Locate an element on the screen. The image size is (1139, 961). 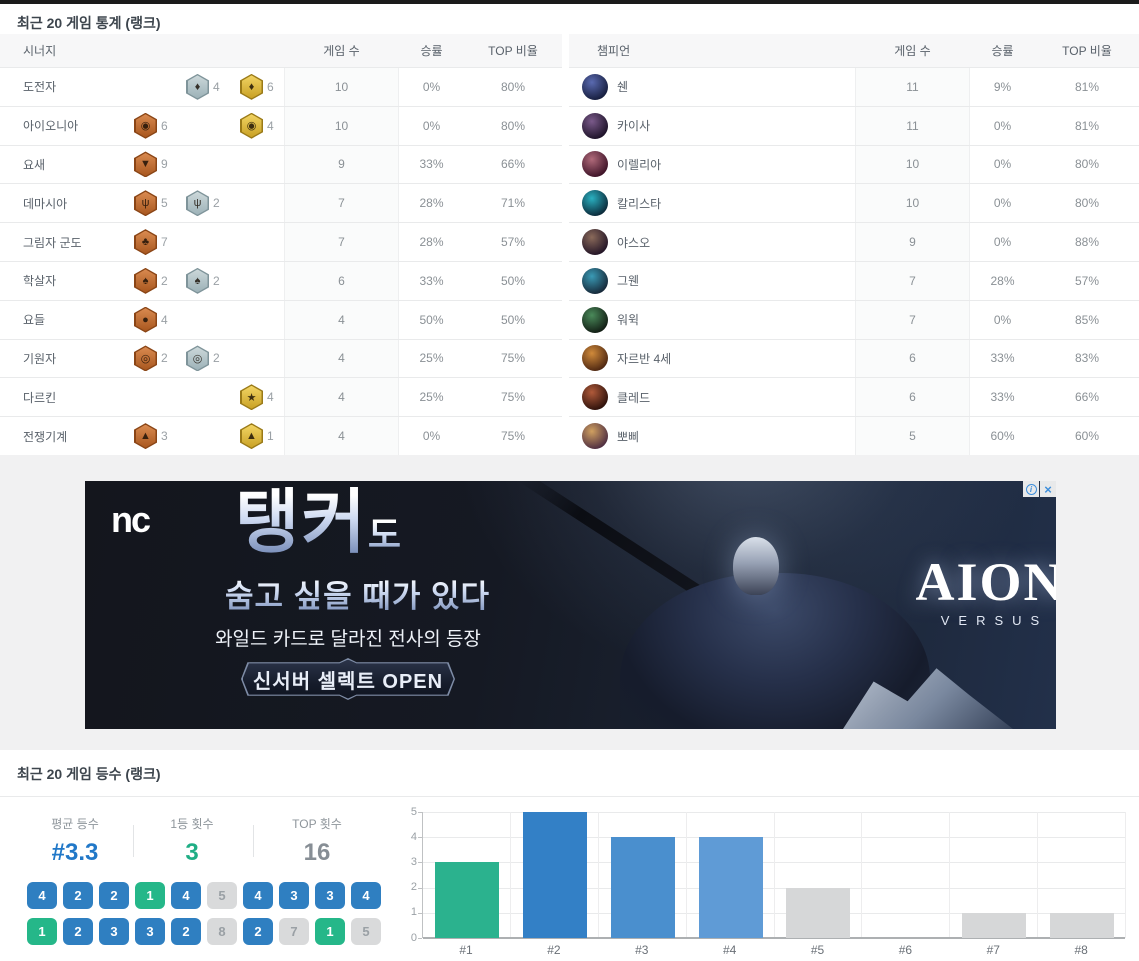
synergy-top-cell: 75% is located at coordinates (513, 358).